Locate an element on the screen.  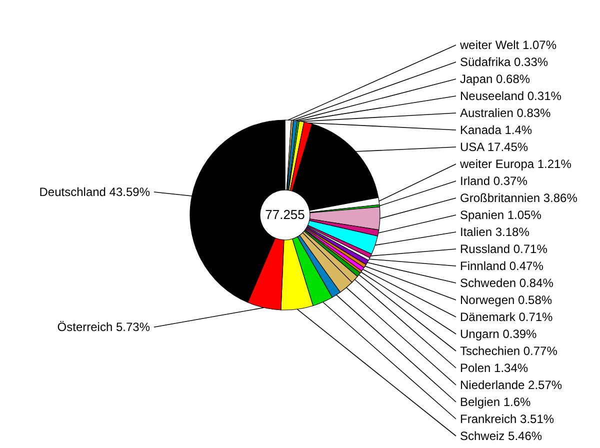
slice-label: Ungarn 0.39% is located at coordinates (499, 334).